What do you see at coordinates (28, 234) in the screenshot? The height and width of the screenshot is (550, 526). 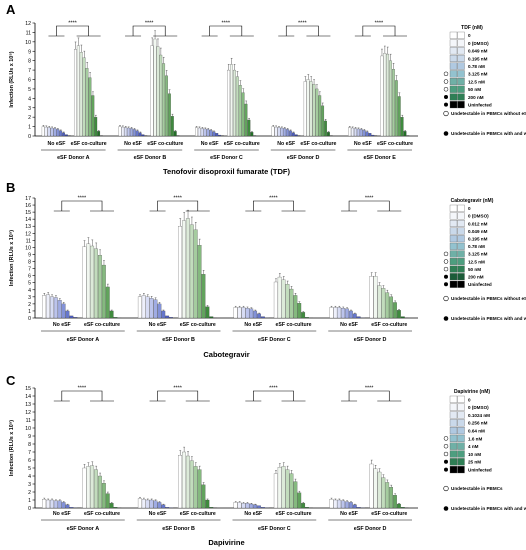 I see `y-tick-label: 12` at bounding box center [28, 234].